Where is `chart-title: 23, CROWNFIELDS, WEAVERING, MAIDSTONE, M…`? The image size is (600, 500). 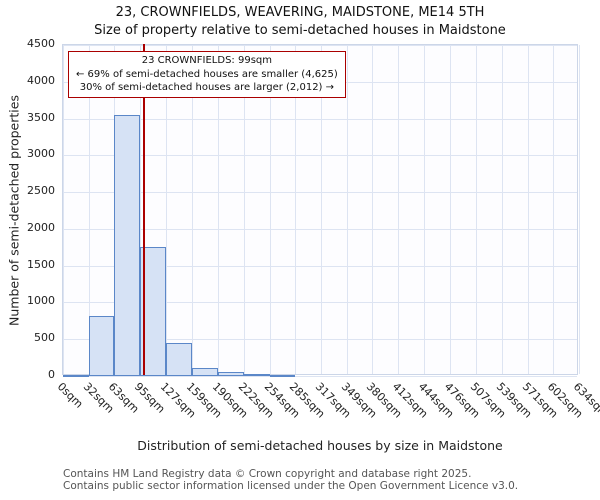 chart-title: 23, CROWNFIELDS, WEAVERING, MAIDSTONE, M… is located at coordinates (300, 12).